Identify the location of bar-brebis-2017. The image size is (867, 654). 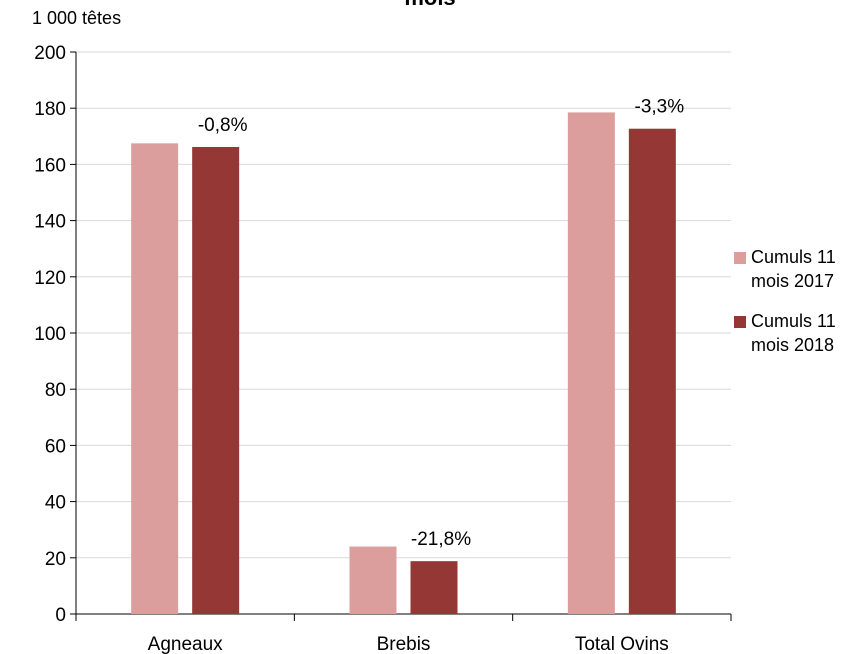
(373, 580).